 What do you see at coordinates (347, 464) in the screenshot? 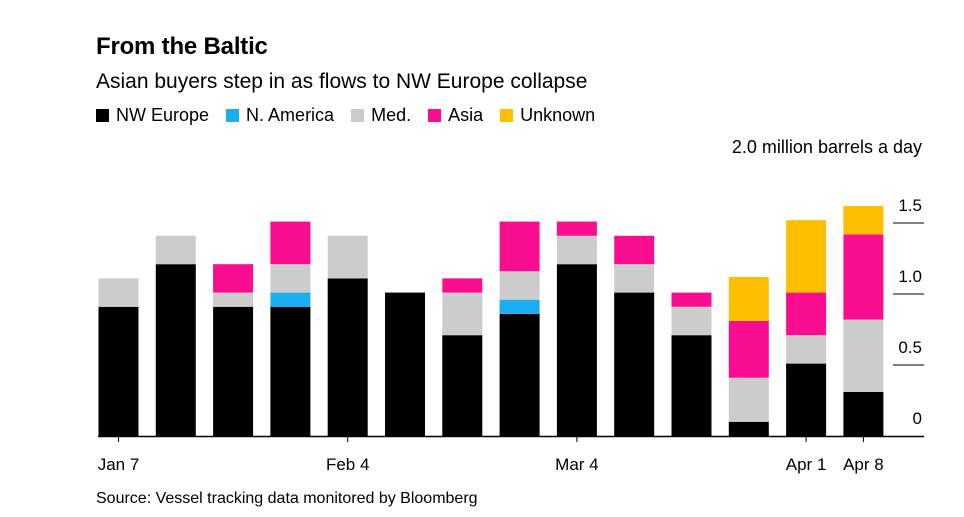
I see `x-tick-label: Feb 4` at bounding box center [347, 464].